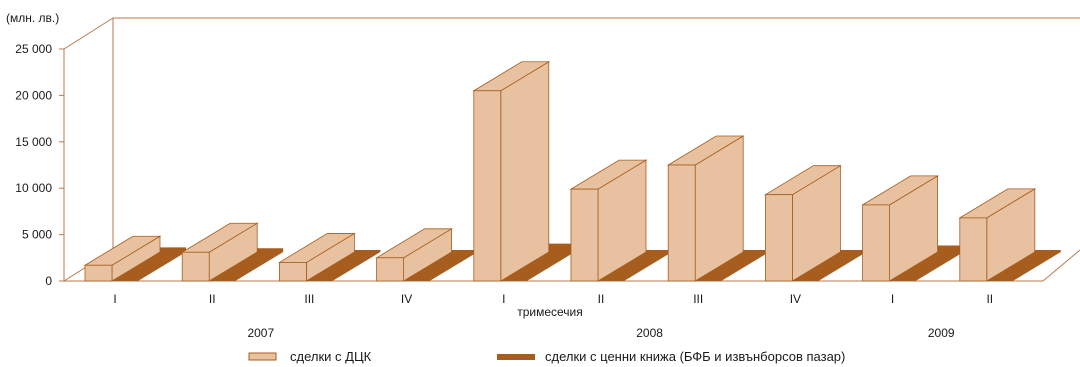  Describe the element at coordinates (331, 356) in the screenshot. I see `legend-label-dck: сделки с ДЦК` at that location.